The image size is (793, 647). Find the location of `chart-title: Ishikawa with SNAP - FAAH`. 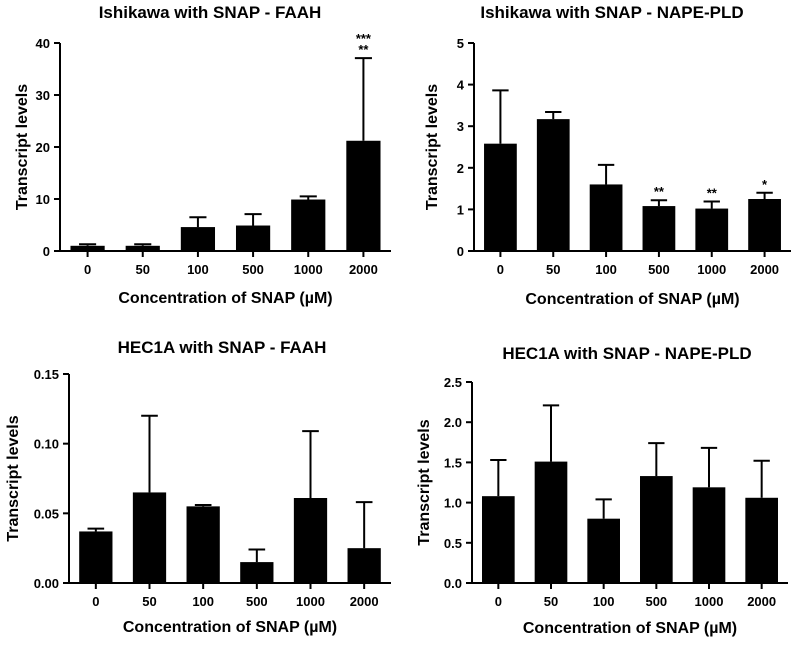

chart-title: Ishikawa with SNAP - FAAH is located at coordinates (210, 12).